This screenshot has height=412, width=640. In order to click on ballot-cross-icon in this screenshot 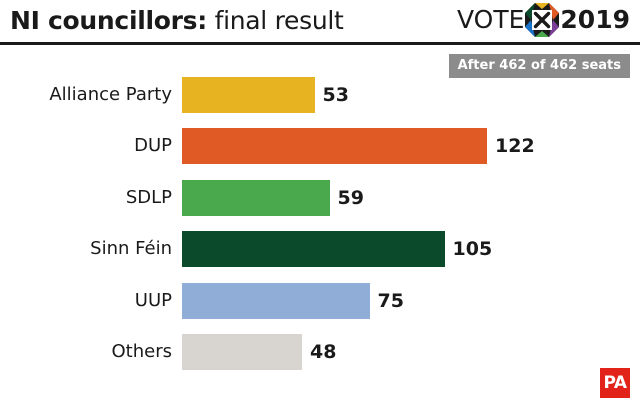, I will do `click(542, 20)`.